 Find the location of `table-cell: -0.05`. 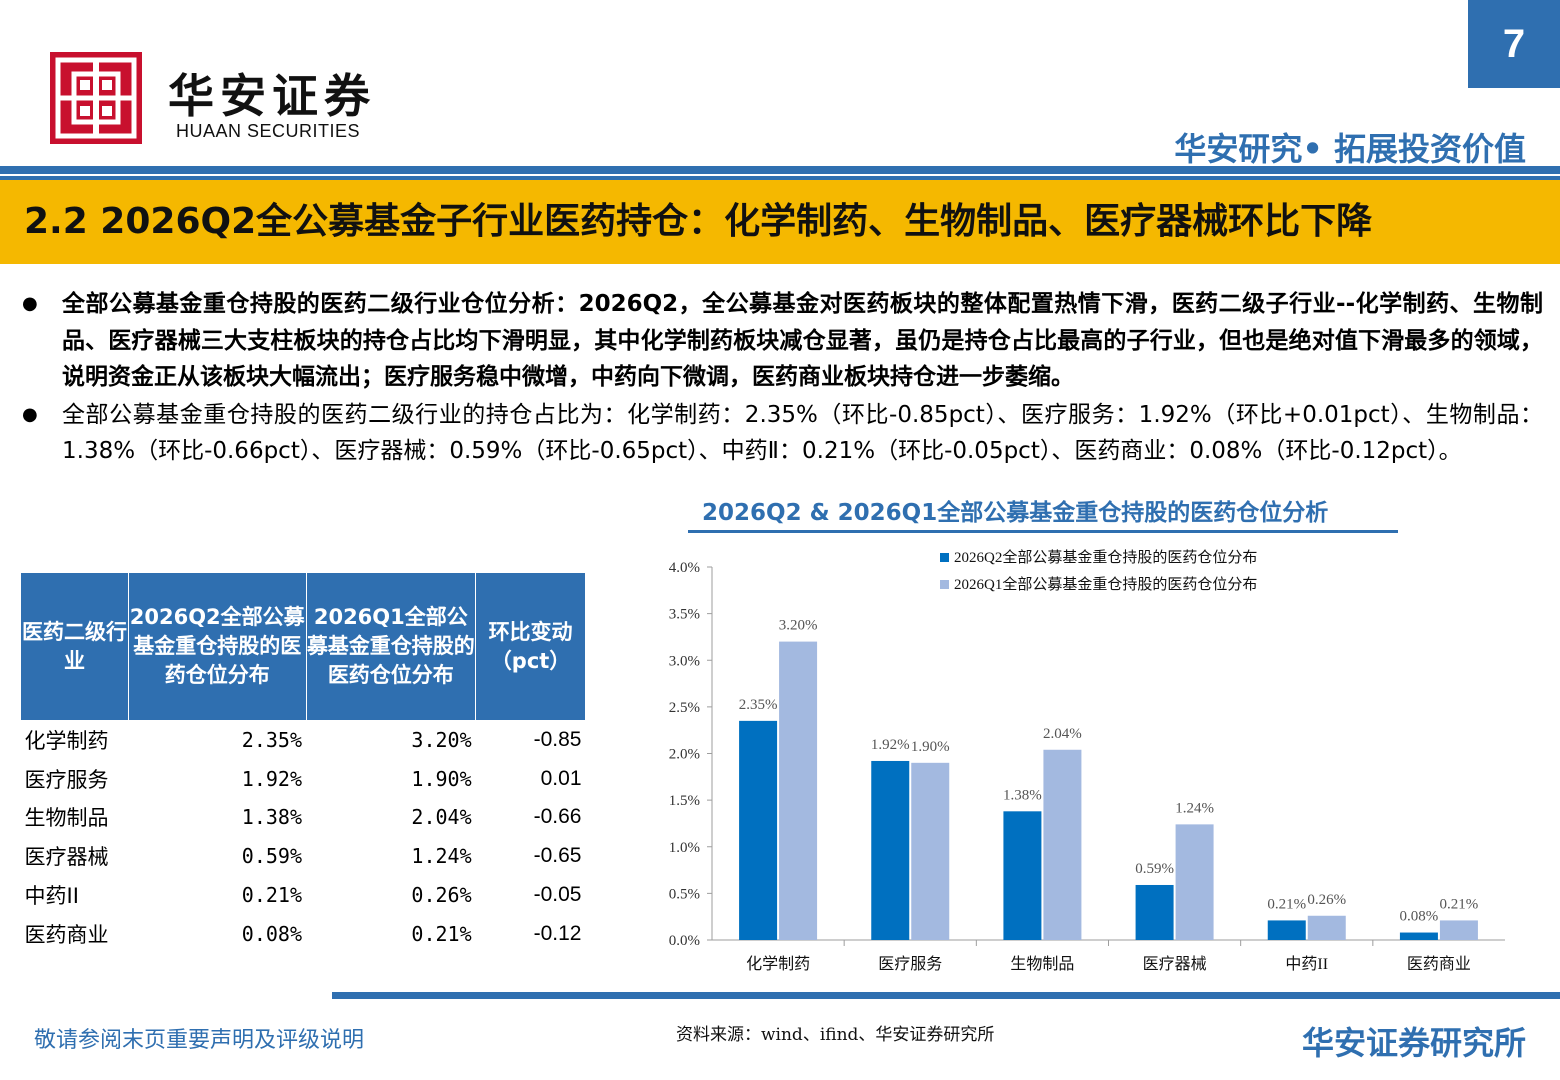

table-cell: -0.05 is located at coordinates (557, 895).